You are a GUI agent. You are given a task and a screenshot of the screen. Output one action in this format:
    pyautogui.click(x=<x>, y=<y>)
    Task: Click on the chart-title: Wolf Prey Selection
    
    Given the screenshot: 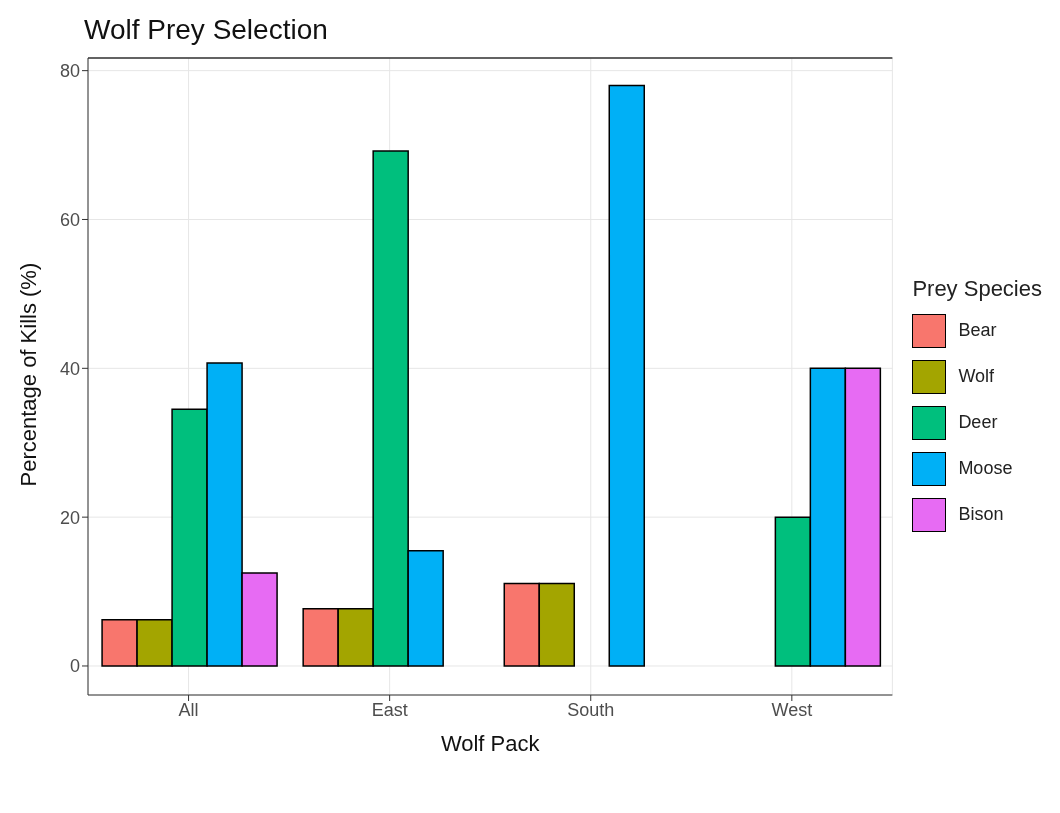 What is the action you would take?
    pyautogui.click(x=206, y=30)
    